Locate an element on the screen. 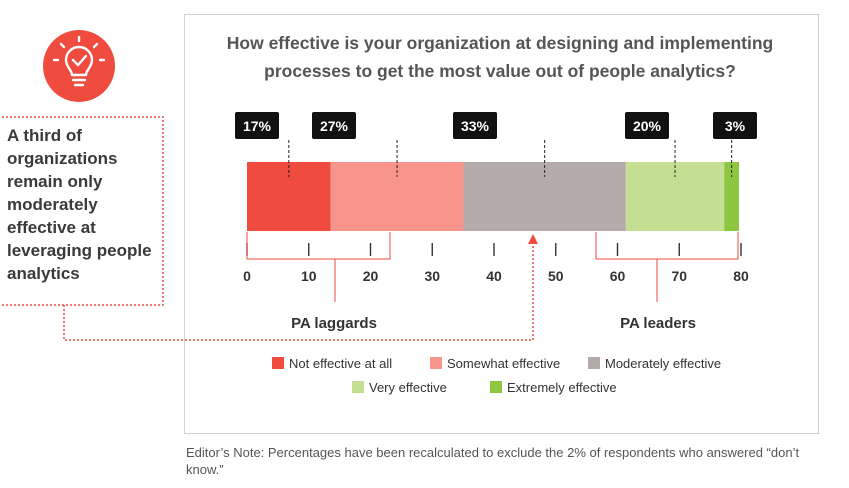 This screenshot has width=849, height=488. callout-line: A third of is located at coordinates (44, 135).